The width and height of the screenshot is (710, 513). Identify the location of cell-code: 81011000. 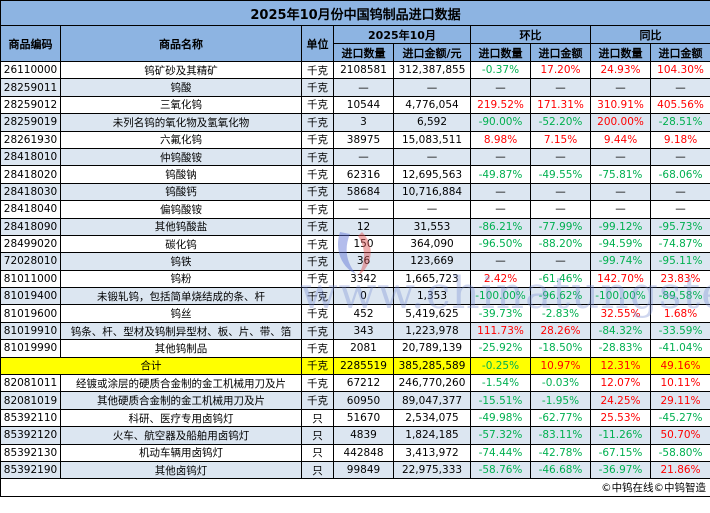
(30, 279).